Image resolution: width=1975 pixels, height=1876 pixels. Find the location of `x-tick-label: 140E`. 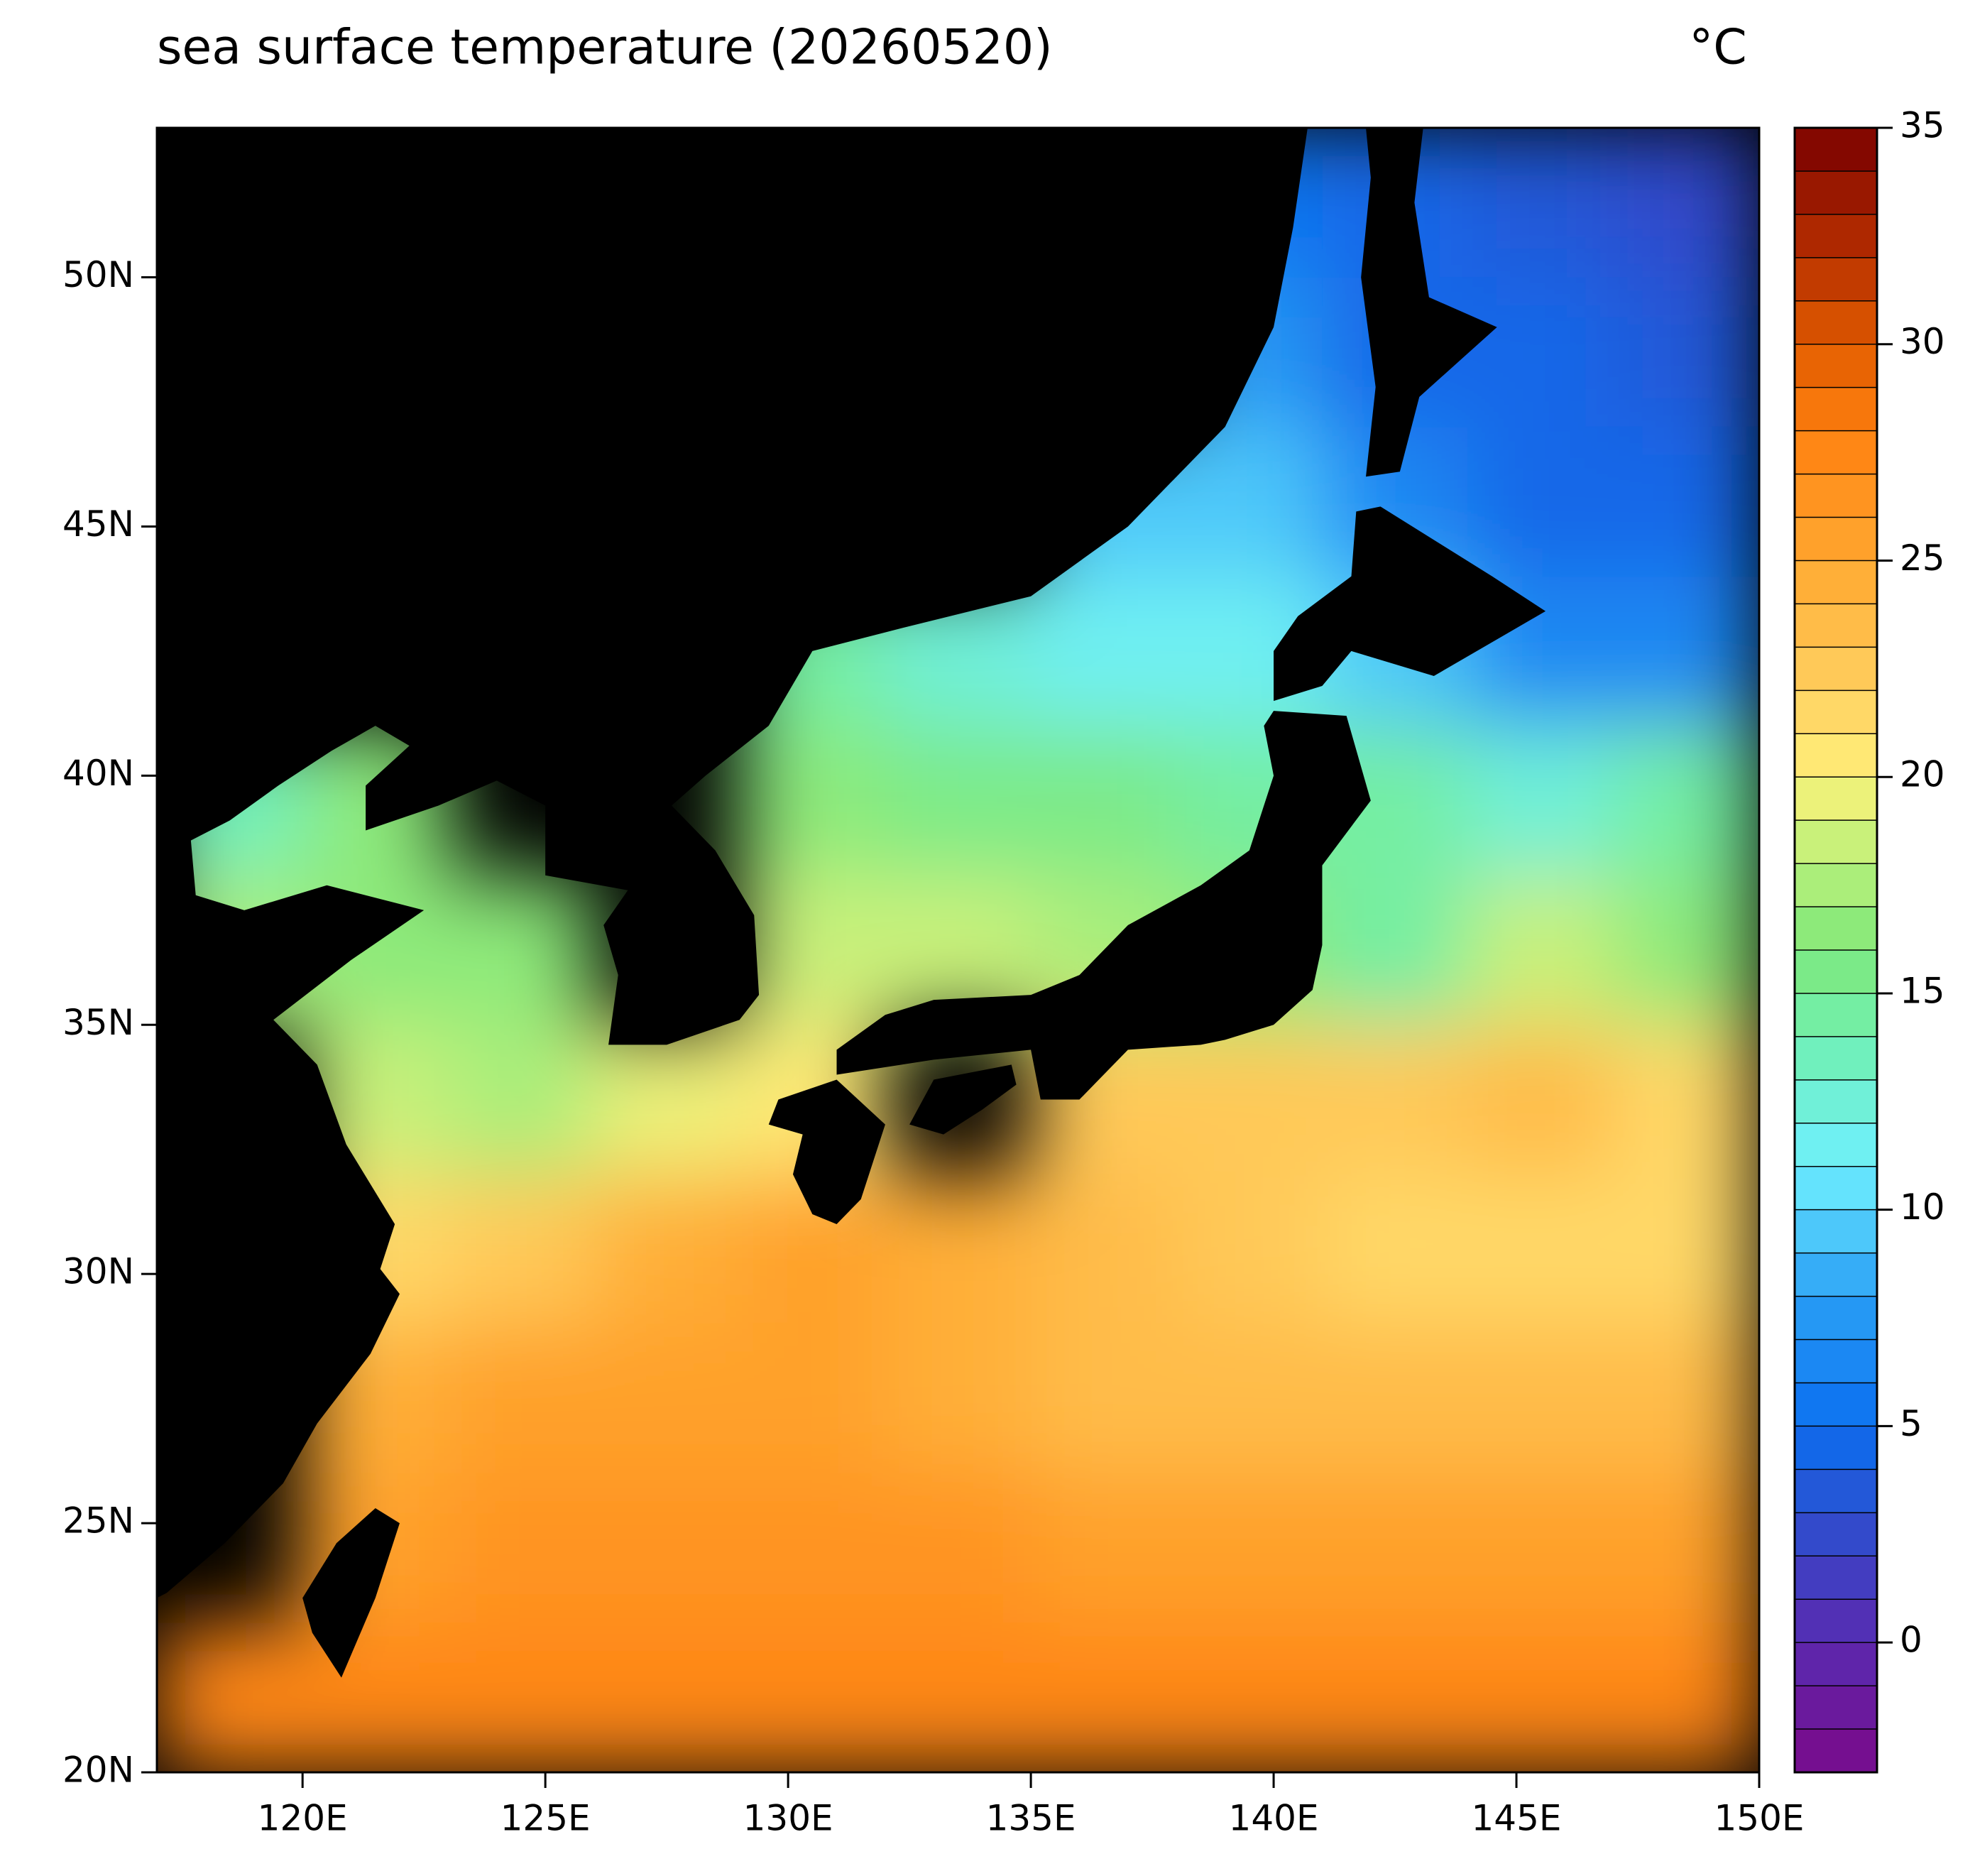

x-tick-label: 140E is located at coordinates (1274, 1818).